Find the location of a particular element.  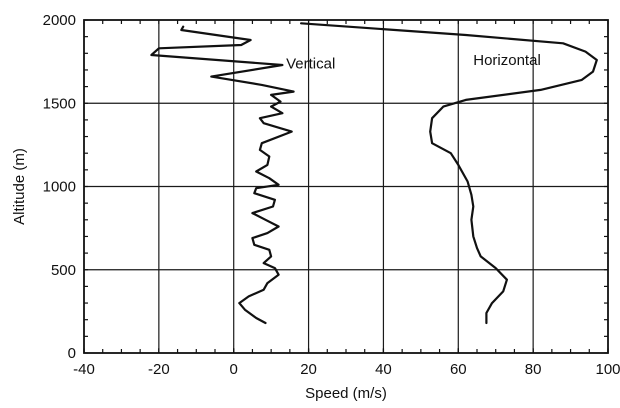

annotation-horizontal: Horizontal is located at coordinates (507, 60).